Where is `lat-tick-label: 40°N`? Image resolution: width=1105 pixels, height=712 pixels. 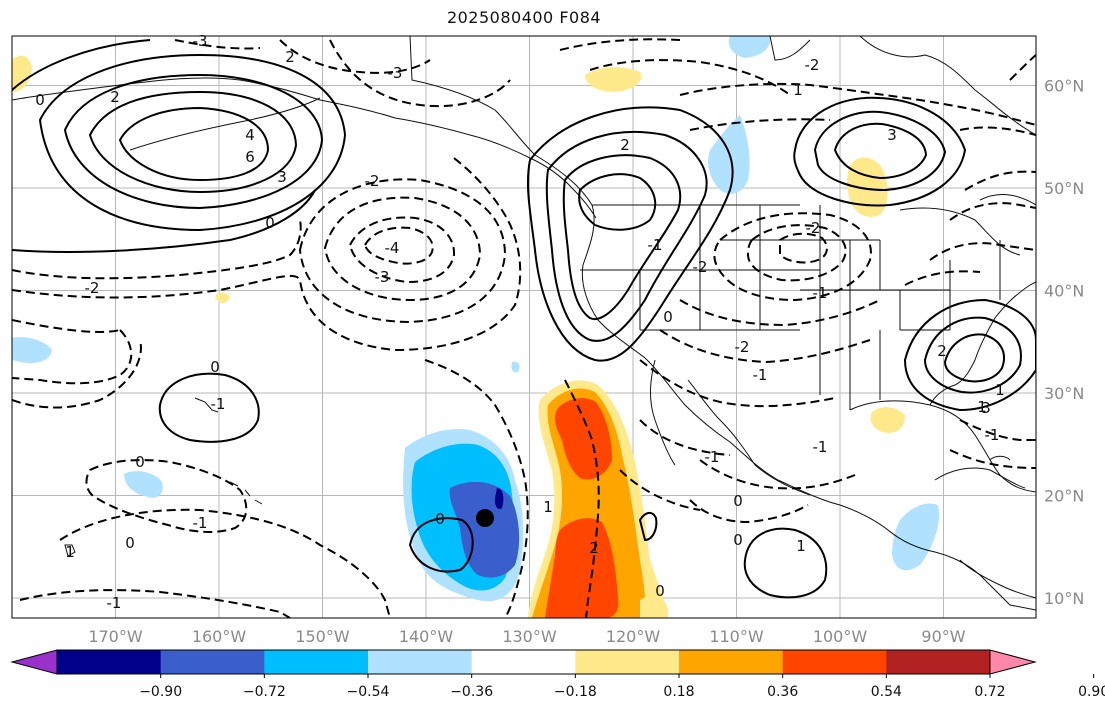 lat-tick-label: 40°N is located at coordinates (1064, 291).